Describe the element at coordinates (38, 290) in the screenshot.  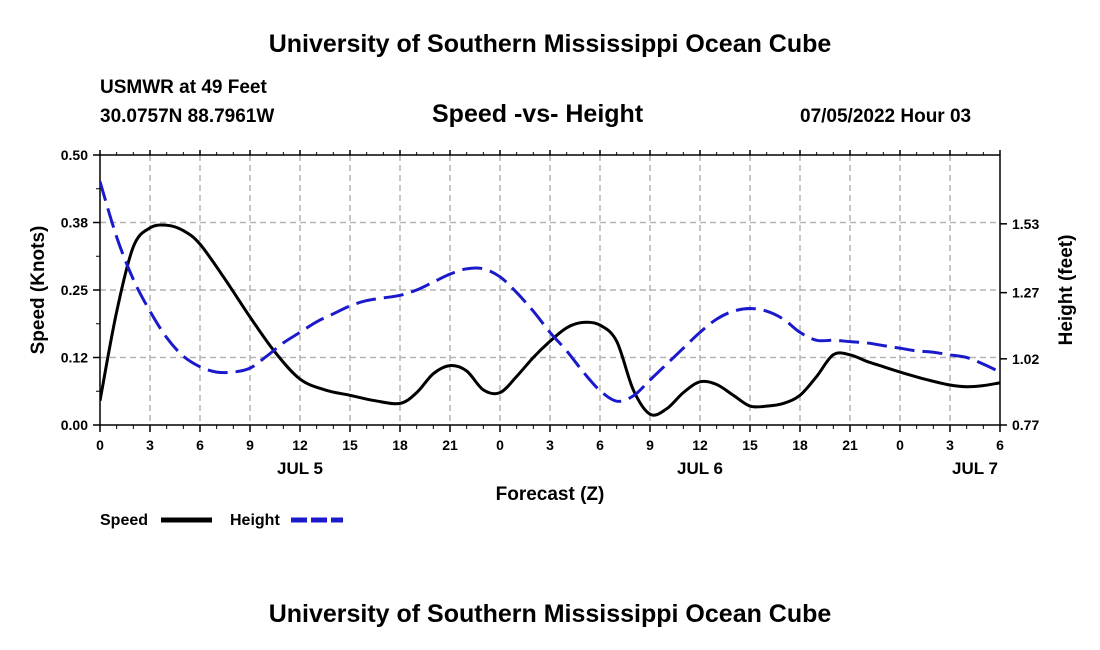
I see `y-axis-left-title: Speed (Knots)` at that location.